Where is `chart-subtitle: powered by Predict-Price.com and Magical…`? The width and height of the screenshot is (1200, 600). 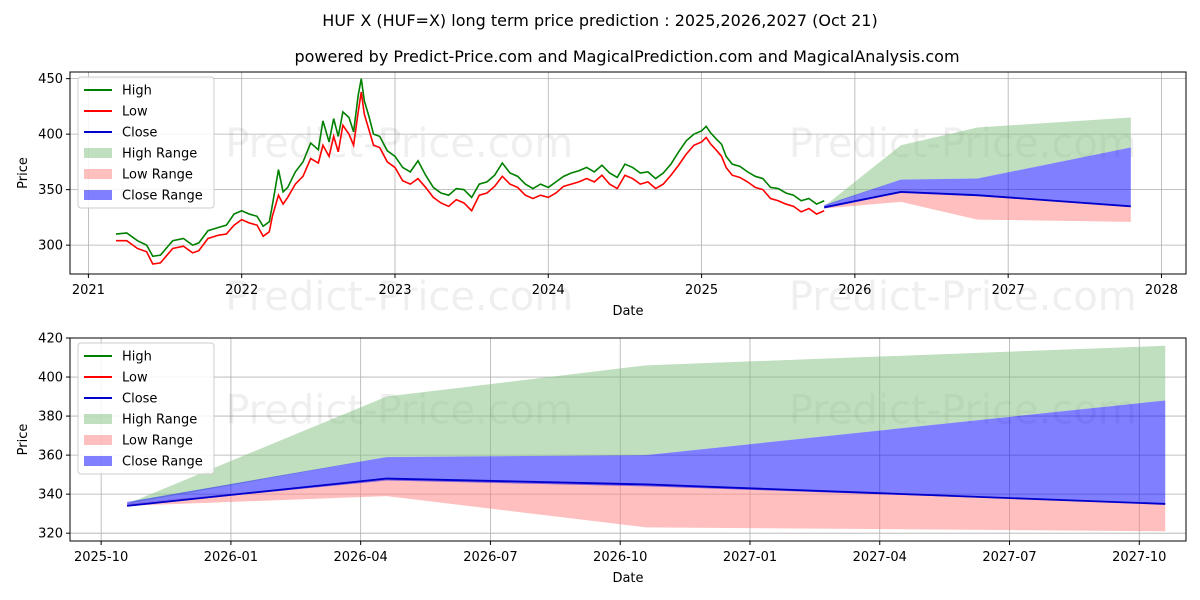 chart-subtitle: powered by Predict-Price.com and Magical… is located at coordinates (626, 56).